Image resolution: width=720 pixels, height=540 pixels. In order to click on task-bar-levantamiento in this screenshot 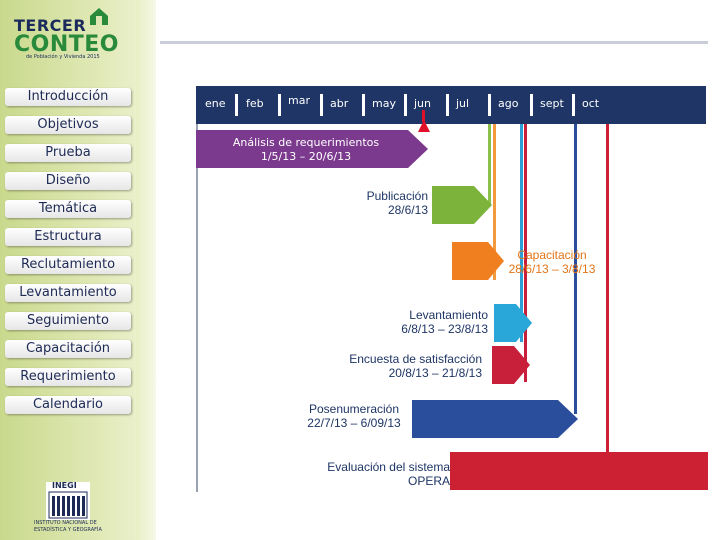, I will do `click(513, 323)`.